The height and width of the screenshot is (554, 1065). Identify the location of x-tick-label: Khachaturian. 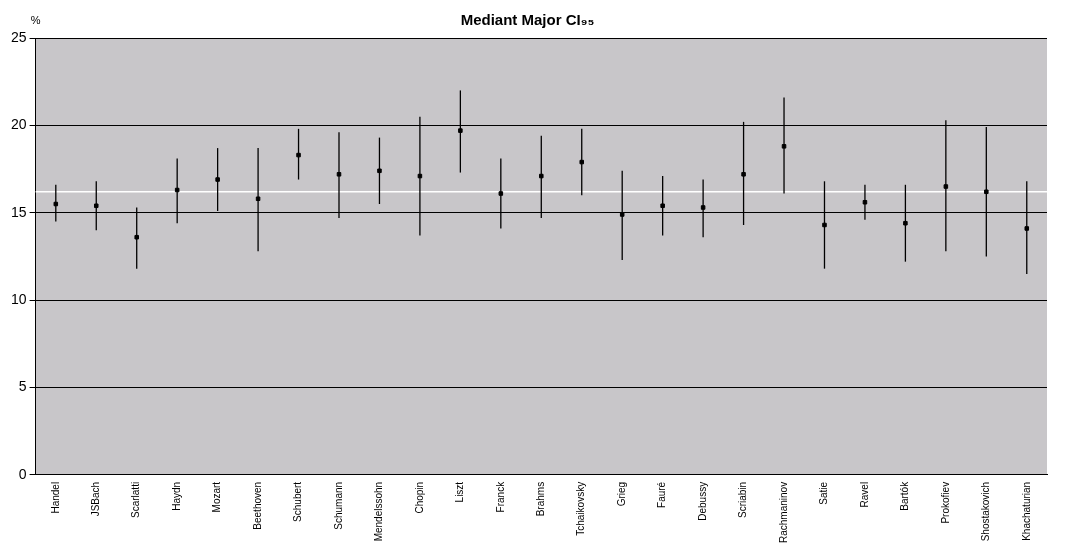
(1026, 511).